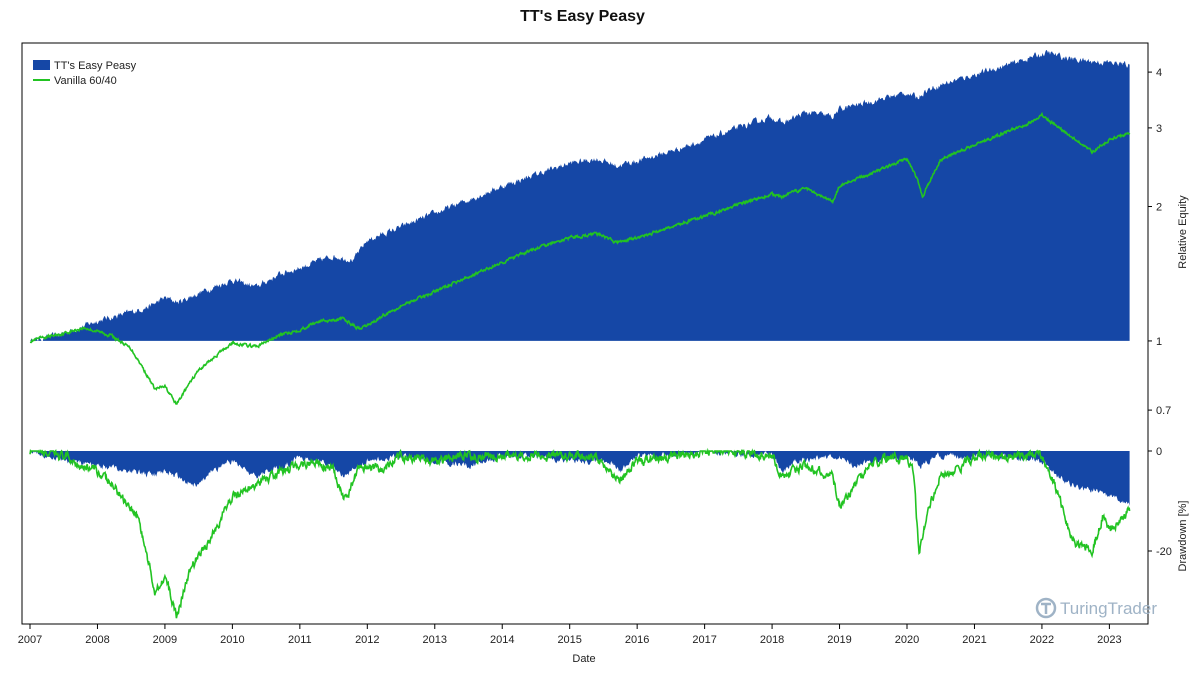  Describe the element at coordinates (1159, 129) in the screenshot. I see `equity-tick-label: 3` at that location.